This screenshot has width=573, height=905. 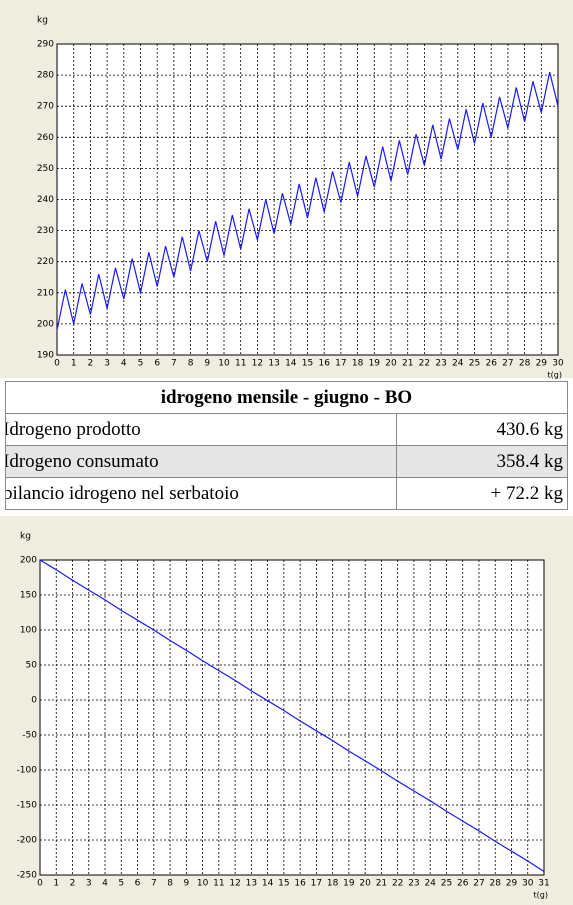 What do you see at coordinates (27, 876) in the screenshot?
I see `y-tick-label: -250` at bounding box center [27, 876].